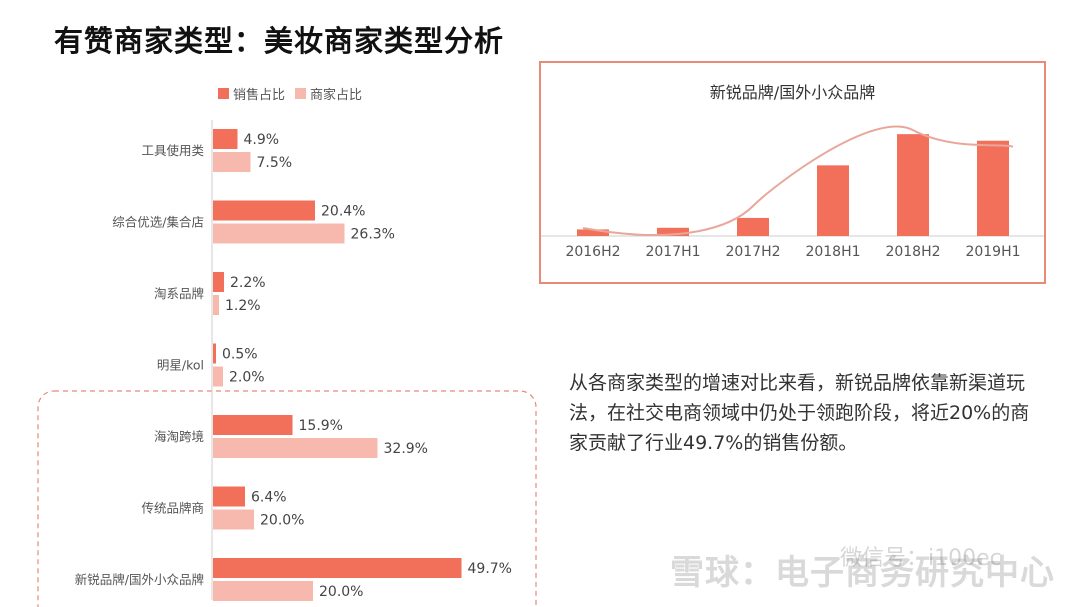  What do you see at coordinates (672, 252) in the screenshot?
I see `x-tick-label: 2017H1` at bounding box center [672, 252].